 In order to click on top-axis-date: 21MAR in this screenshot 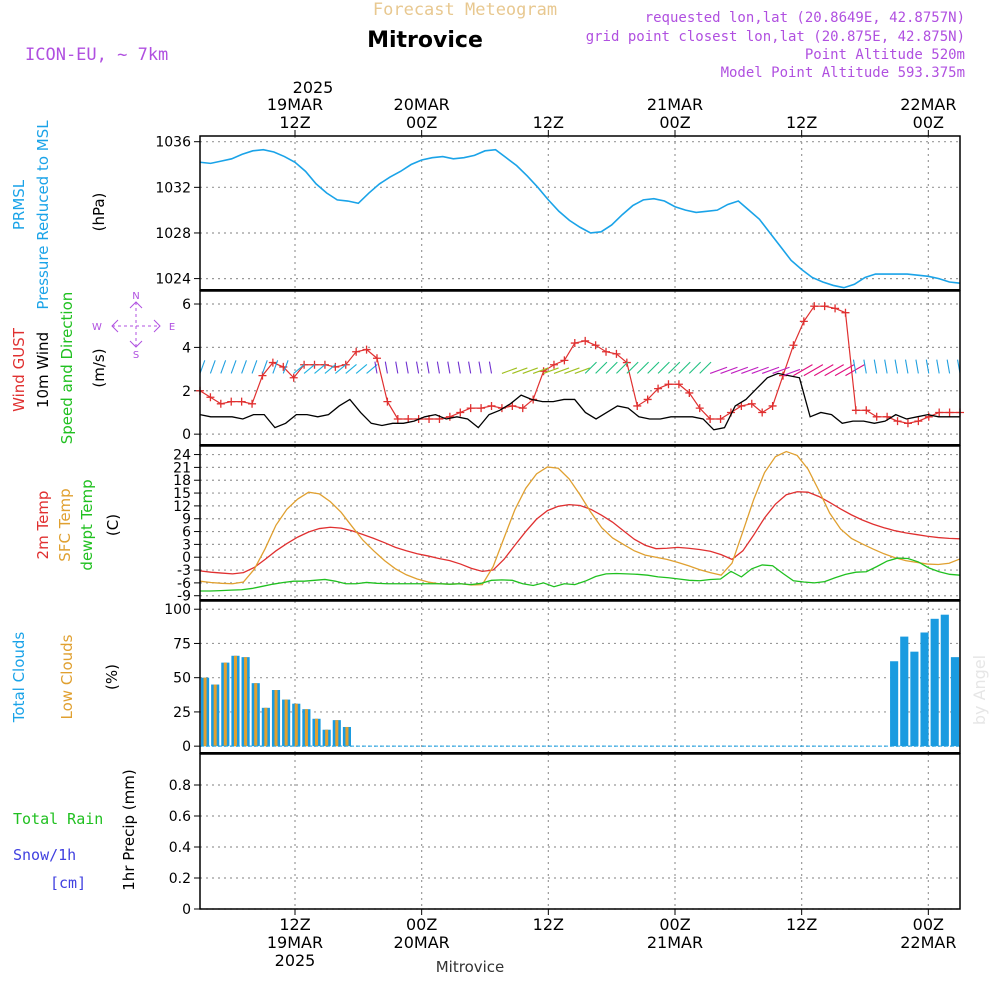, I will do `click(675, 104)`.